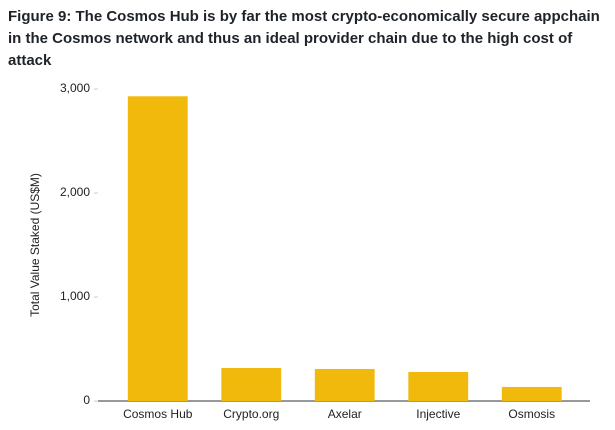  Describe the element at coordinates (531, 414) in the screenshot. I see `x-tick-label: Osmosis` at that location.